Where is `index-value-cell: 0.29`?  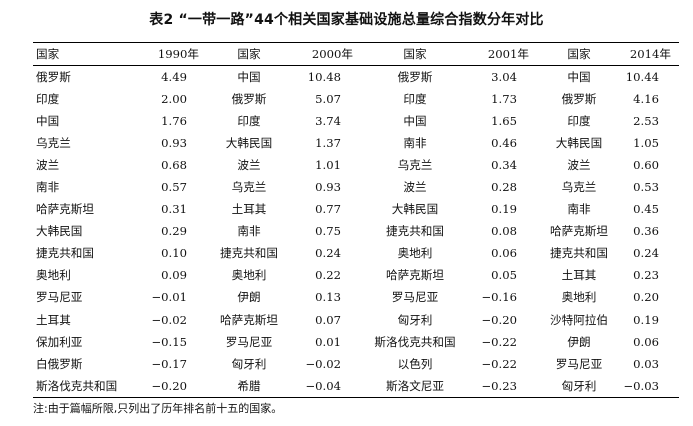 index-value-cell: 0.29 is located at coordinates (174, 231).